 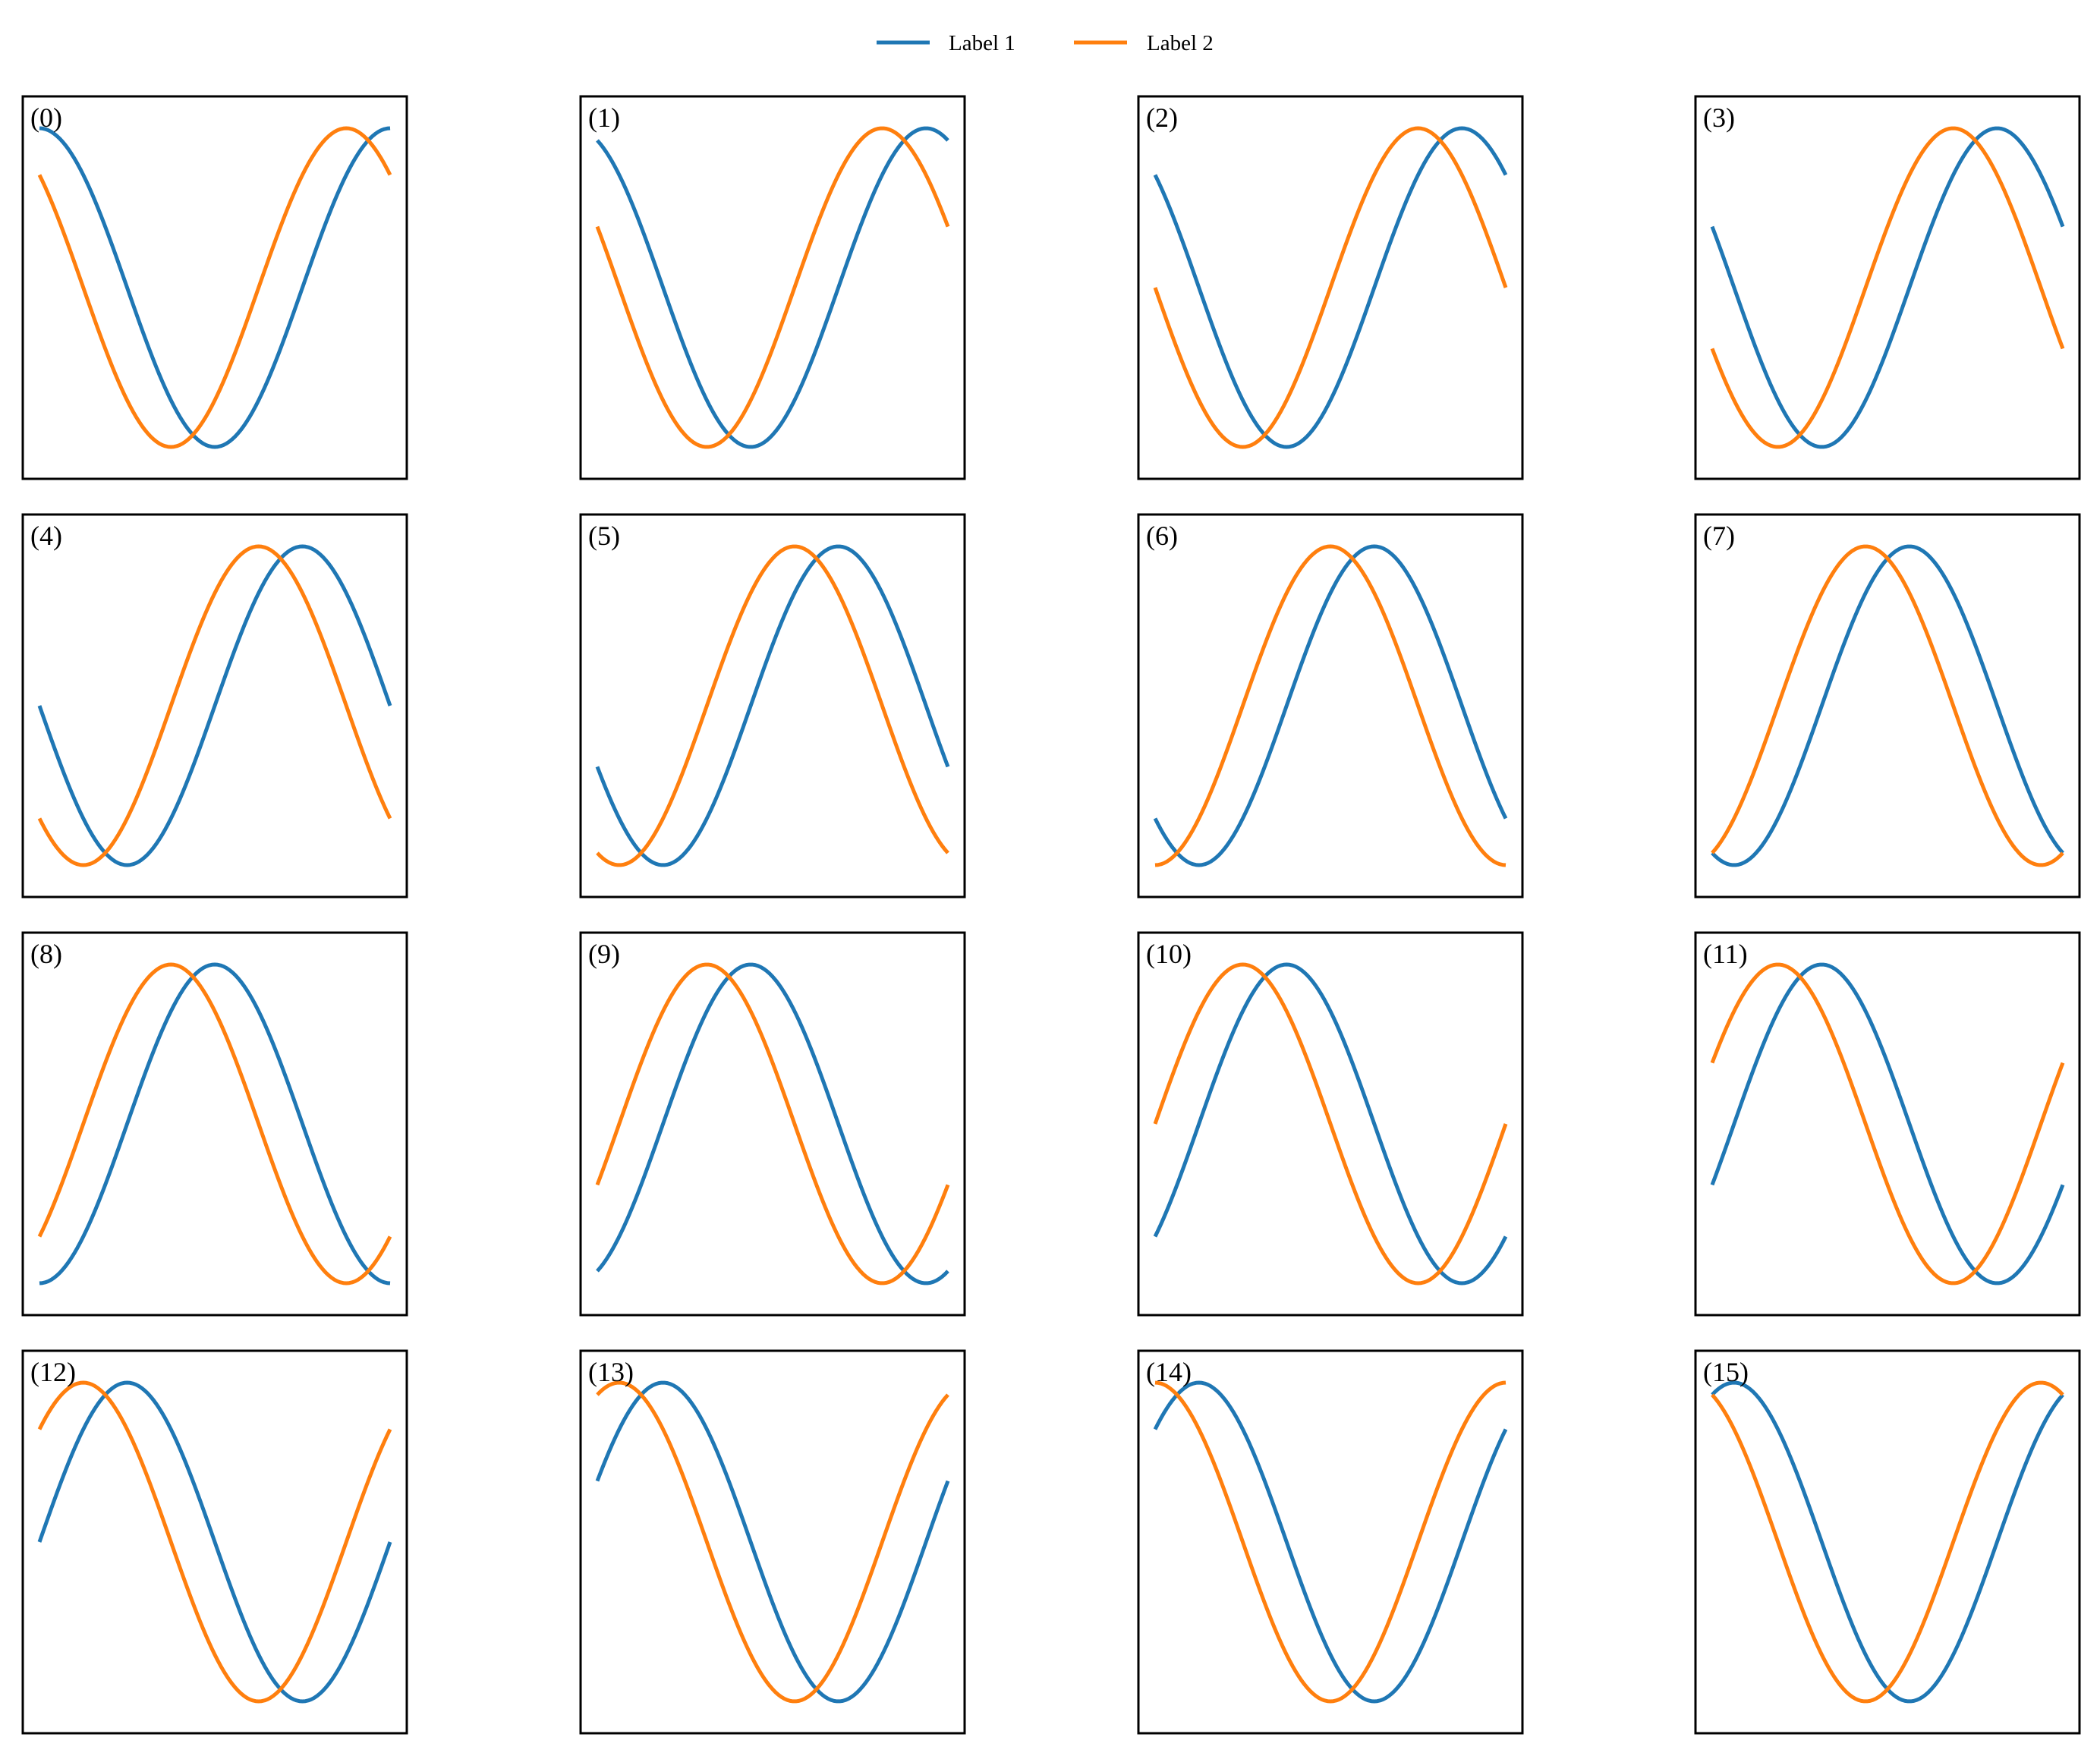 I want to click on panel-3-label: (3), so click(x=1719, y=117).